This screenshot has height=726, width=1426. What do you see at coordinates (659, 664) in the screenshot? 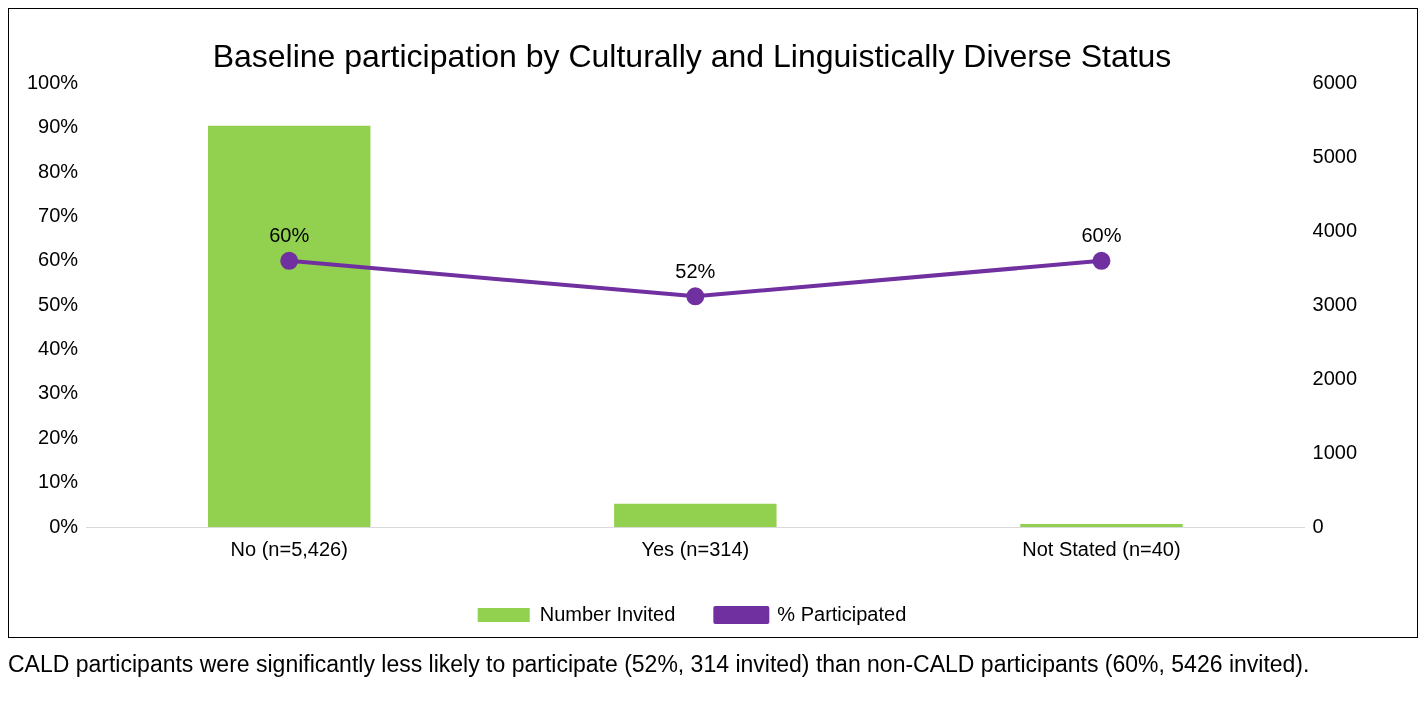
I see `text: CALD participants were significantly less likely to participate (52%, 314 invited) than non-CALD participants (60%, 5426 invited).` at bounding box center [659, 664].